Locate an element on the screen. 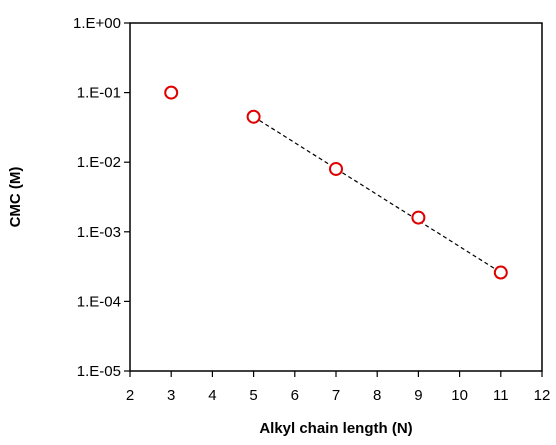 The image size is (556, 445). x-tick-label: 8 is located at coordinates (377, 395).